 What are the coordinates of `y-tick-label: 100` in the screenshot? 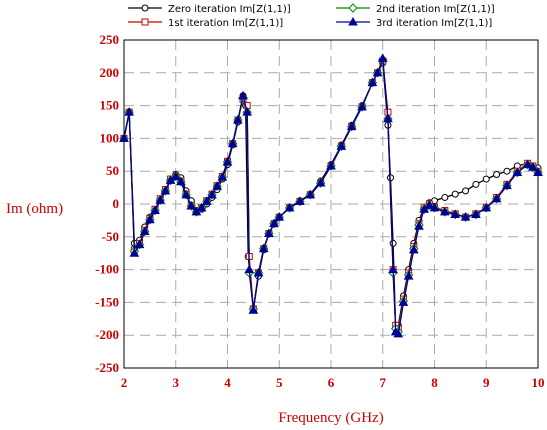 It's located at (110, 137).